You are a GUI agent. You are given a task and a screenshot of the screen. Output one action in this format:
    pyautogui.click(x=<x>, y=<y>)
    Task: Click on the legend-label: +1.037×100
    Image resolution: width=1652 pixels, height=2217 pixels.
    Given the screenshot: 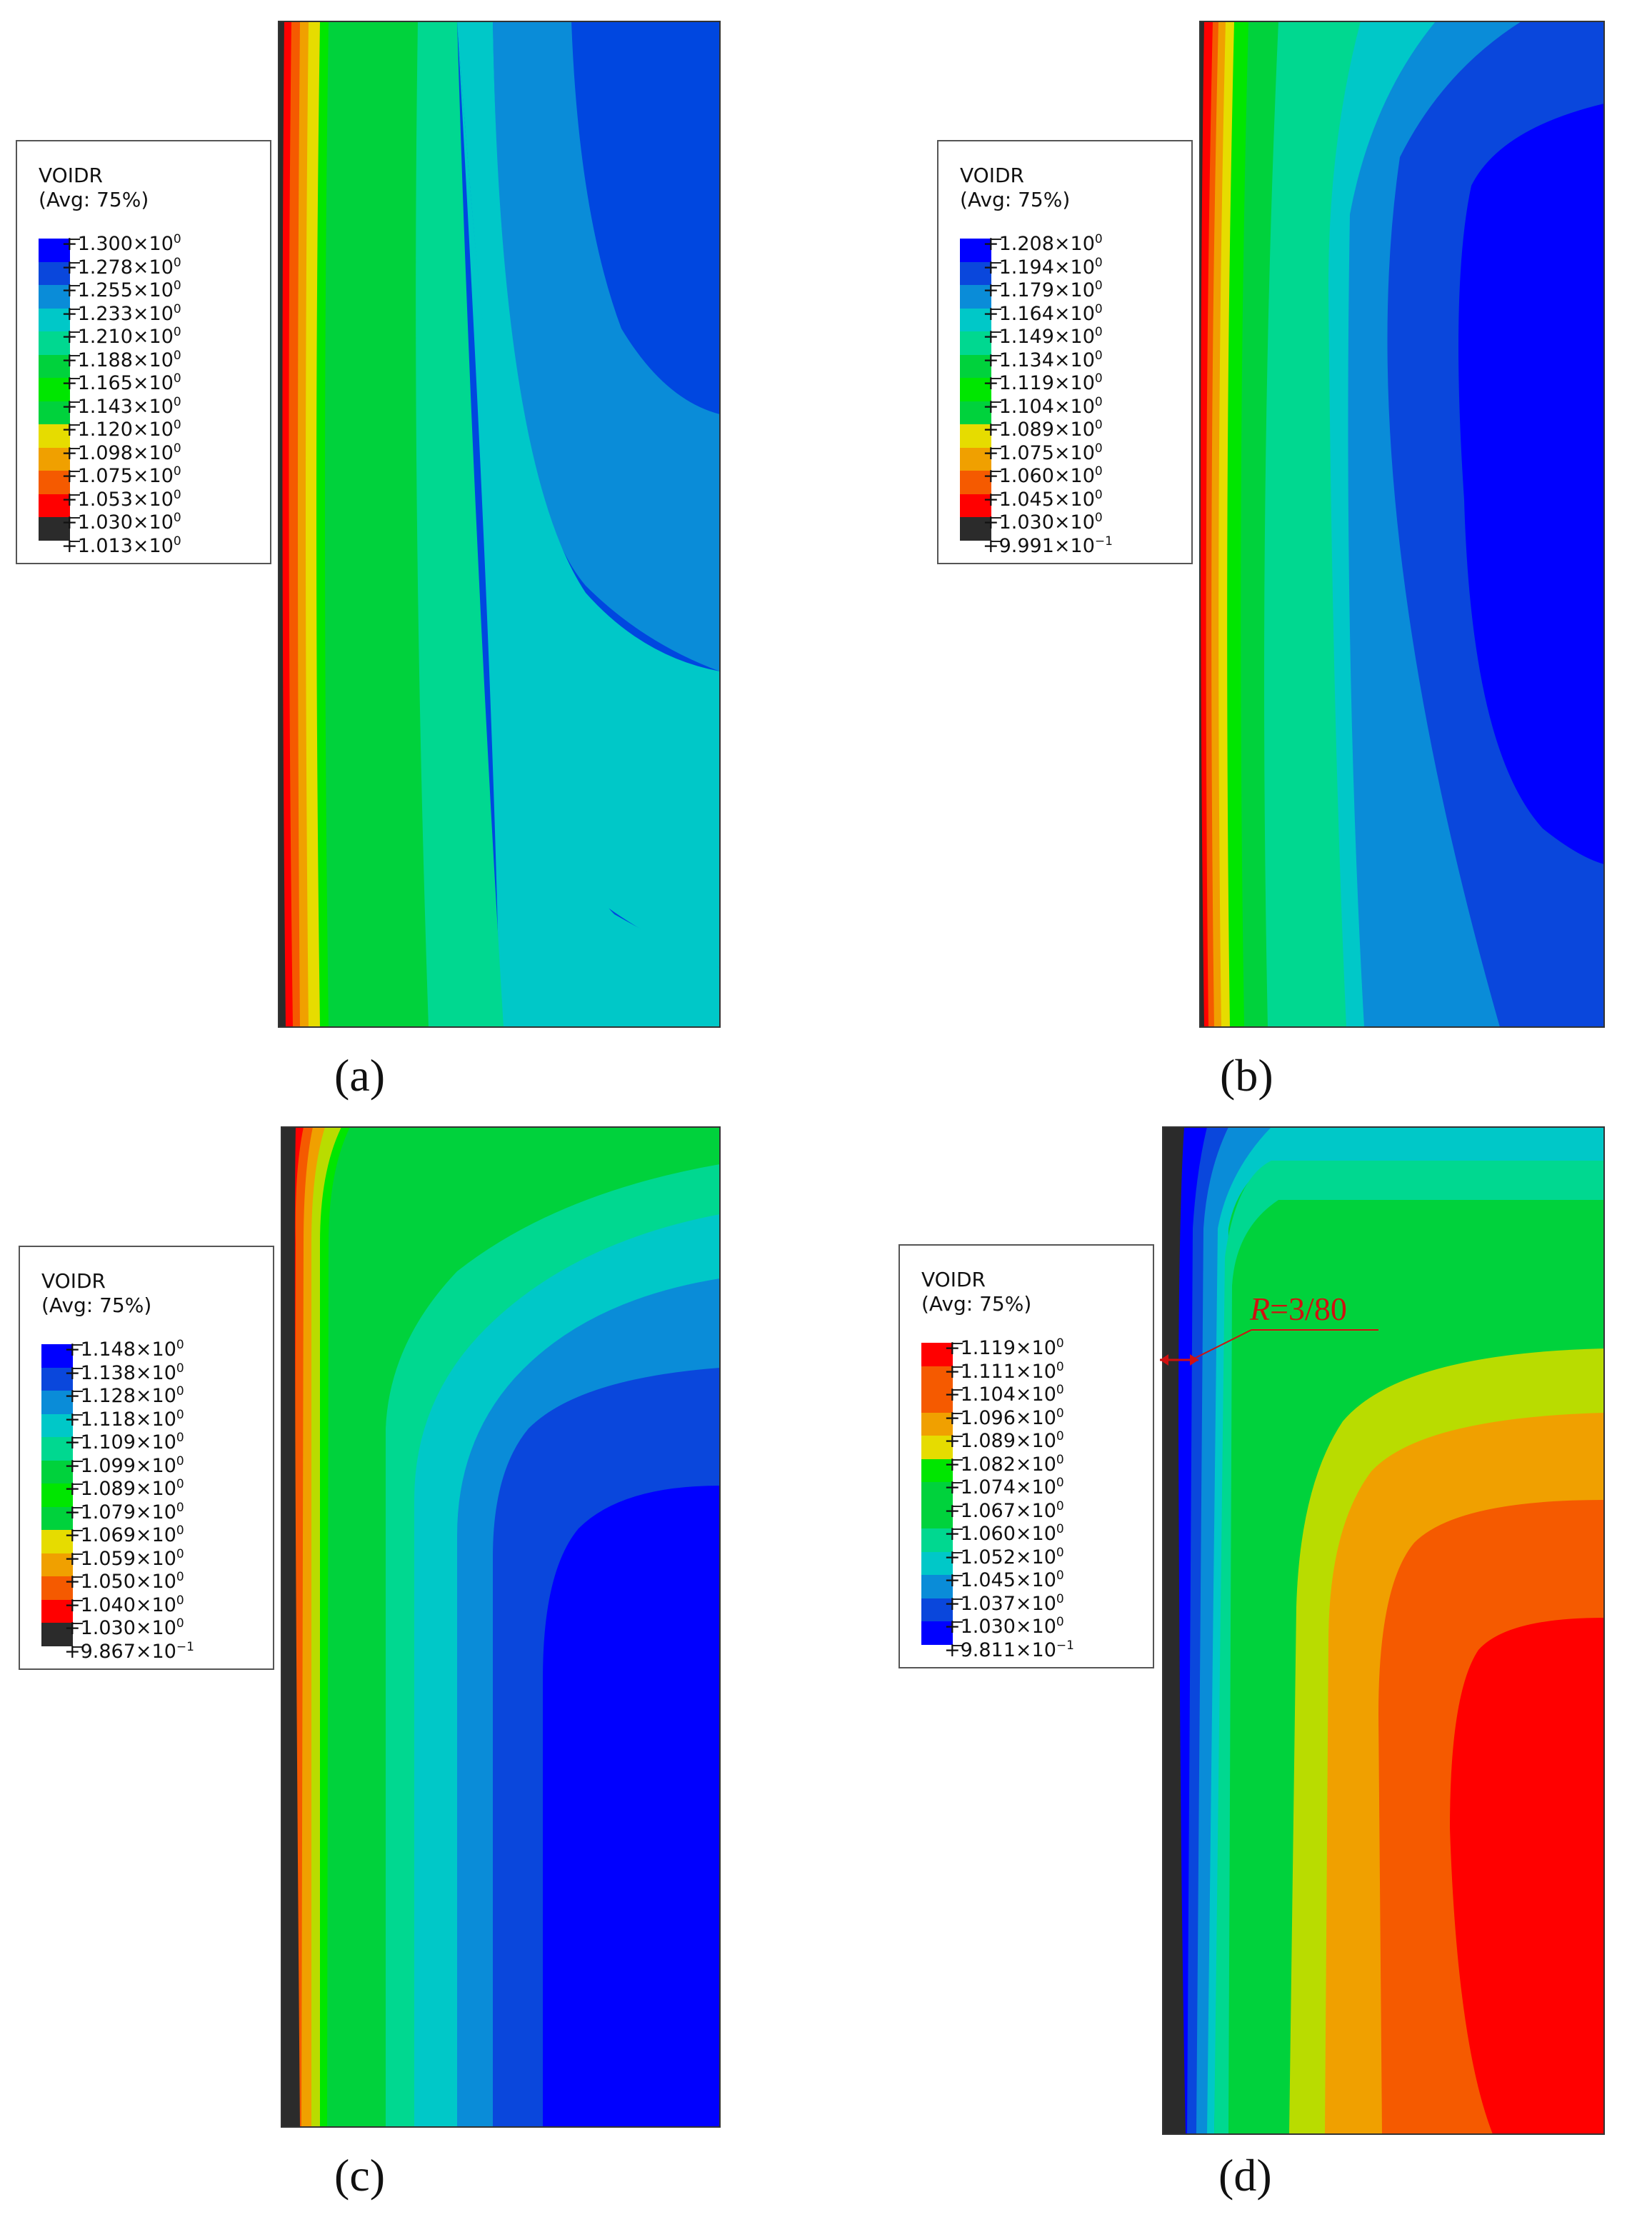 What is the action you would take?
    pyautogui.click(x=1004, y=1601)
    